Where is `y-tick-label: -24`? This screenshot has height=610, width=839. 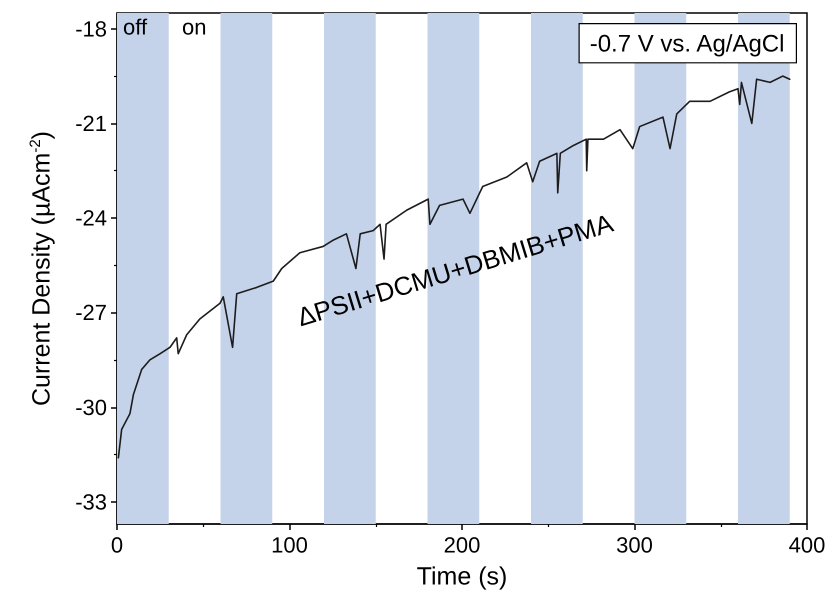
y-tick-label: -24 is located at coordinates (91, 218).